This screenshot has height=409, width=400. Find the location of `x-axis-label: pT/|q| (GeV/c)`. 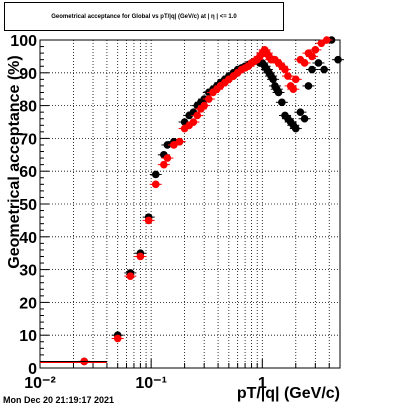

x-axis-label: pT/|q| (GeV/c) is located at coordinates (288, 393).